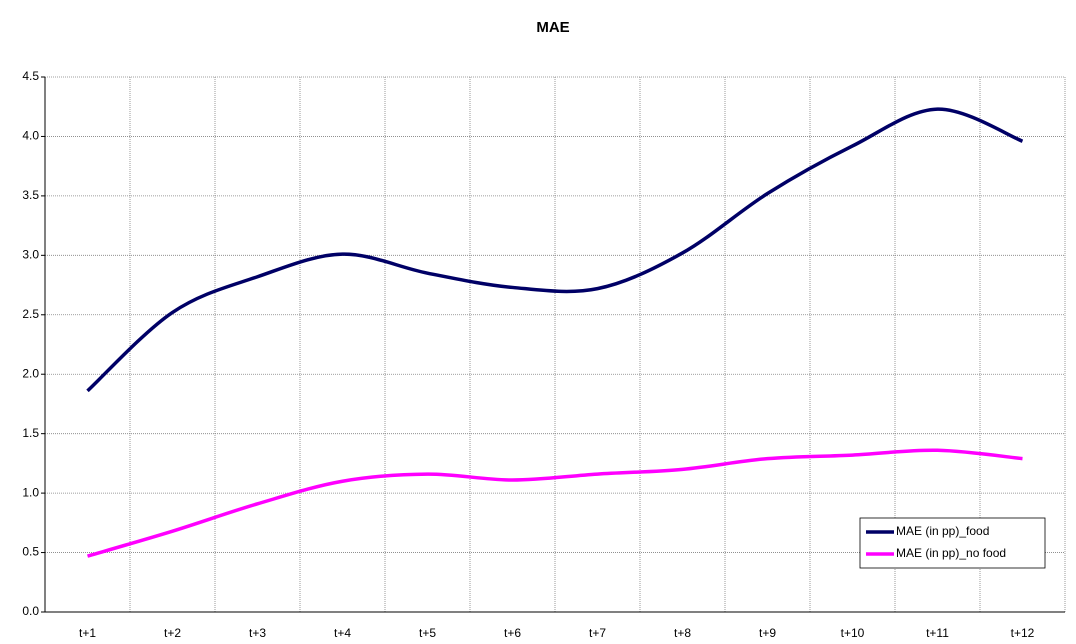  Describe the element at coordinates (30, 373) in the screenshot. I see `y-tick-label: 2.0` at that location.